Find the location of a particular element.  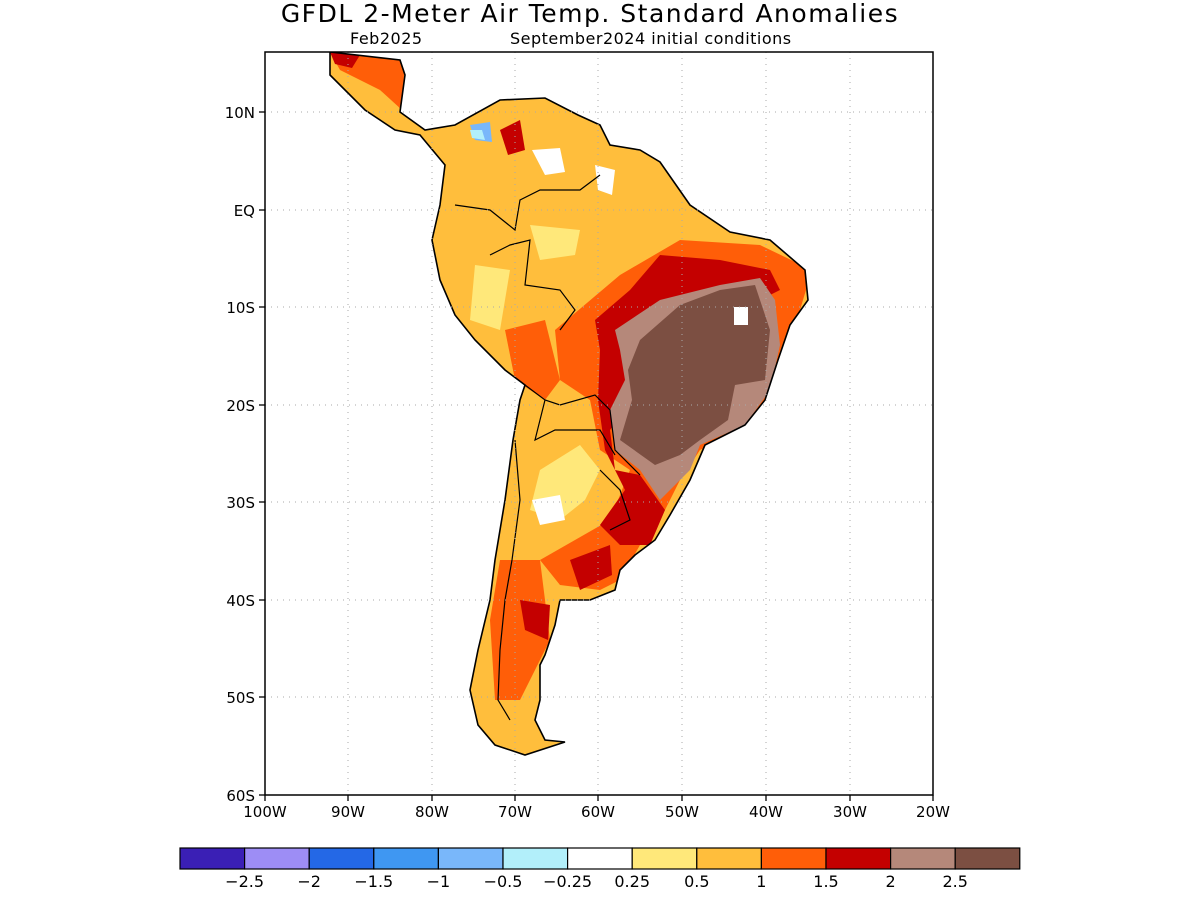

lon-tick-label: 100W is located at coordinates (265, 812).